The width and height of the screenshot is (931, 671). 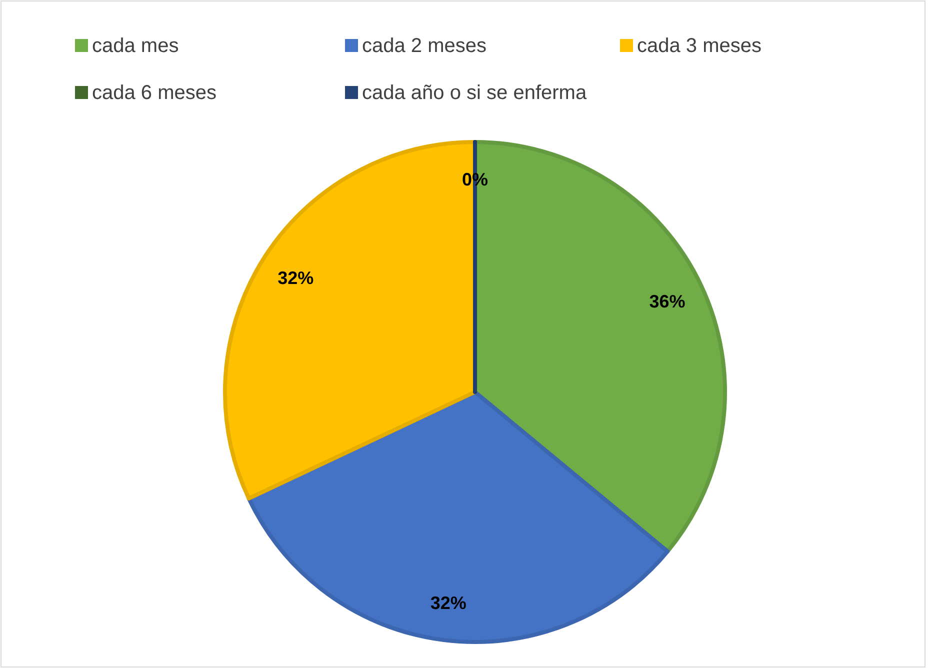 What do you see at coordinates (135, 46) in the screenshot?
I see `legend-label: cada mes` at bounding box center [135, 46].